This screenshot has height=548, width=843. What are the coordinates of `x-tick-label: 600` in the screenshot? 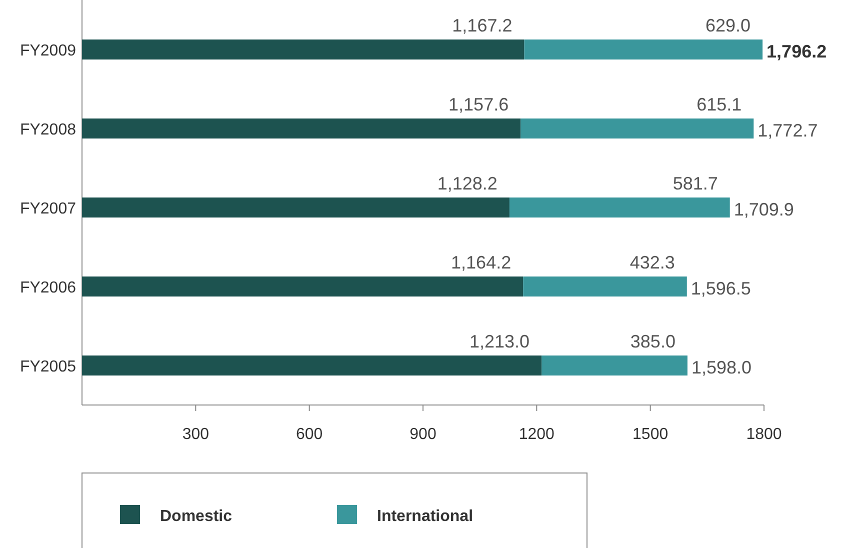 It's located at (309, 434).